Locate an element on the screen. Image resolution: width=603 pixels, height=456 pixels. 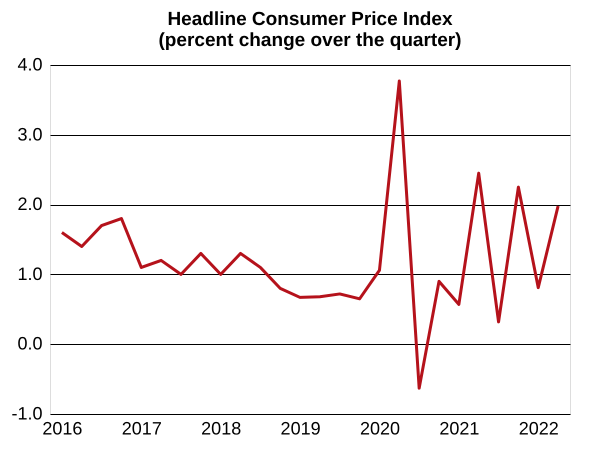
x-tick-label: 2019 is located at coordinates (300, 428).